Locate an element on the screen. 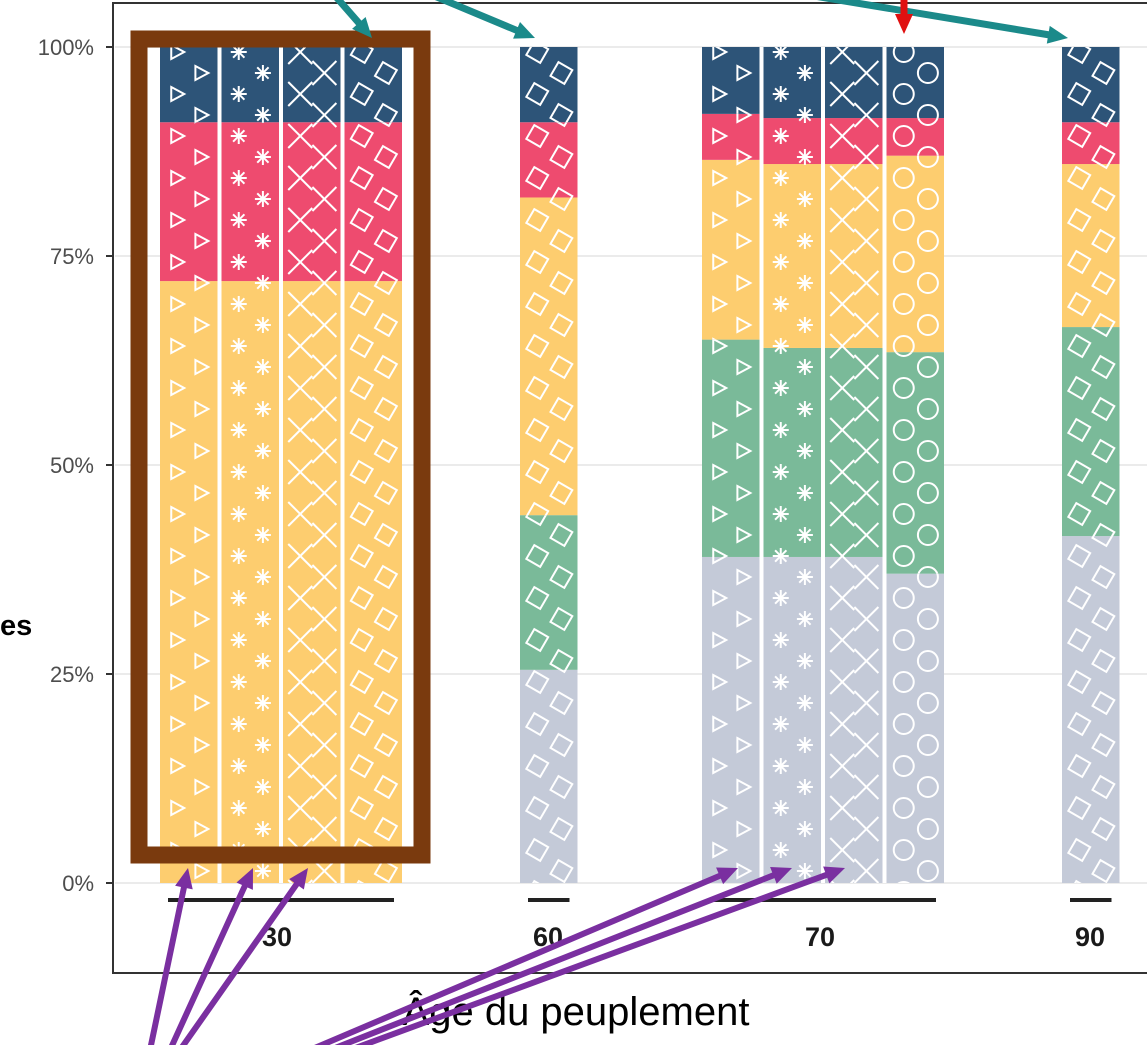  bar-segment is located at coordinates (373, 202).